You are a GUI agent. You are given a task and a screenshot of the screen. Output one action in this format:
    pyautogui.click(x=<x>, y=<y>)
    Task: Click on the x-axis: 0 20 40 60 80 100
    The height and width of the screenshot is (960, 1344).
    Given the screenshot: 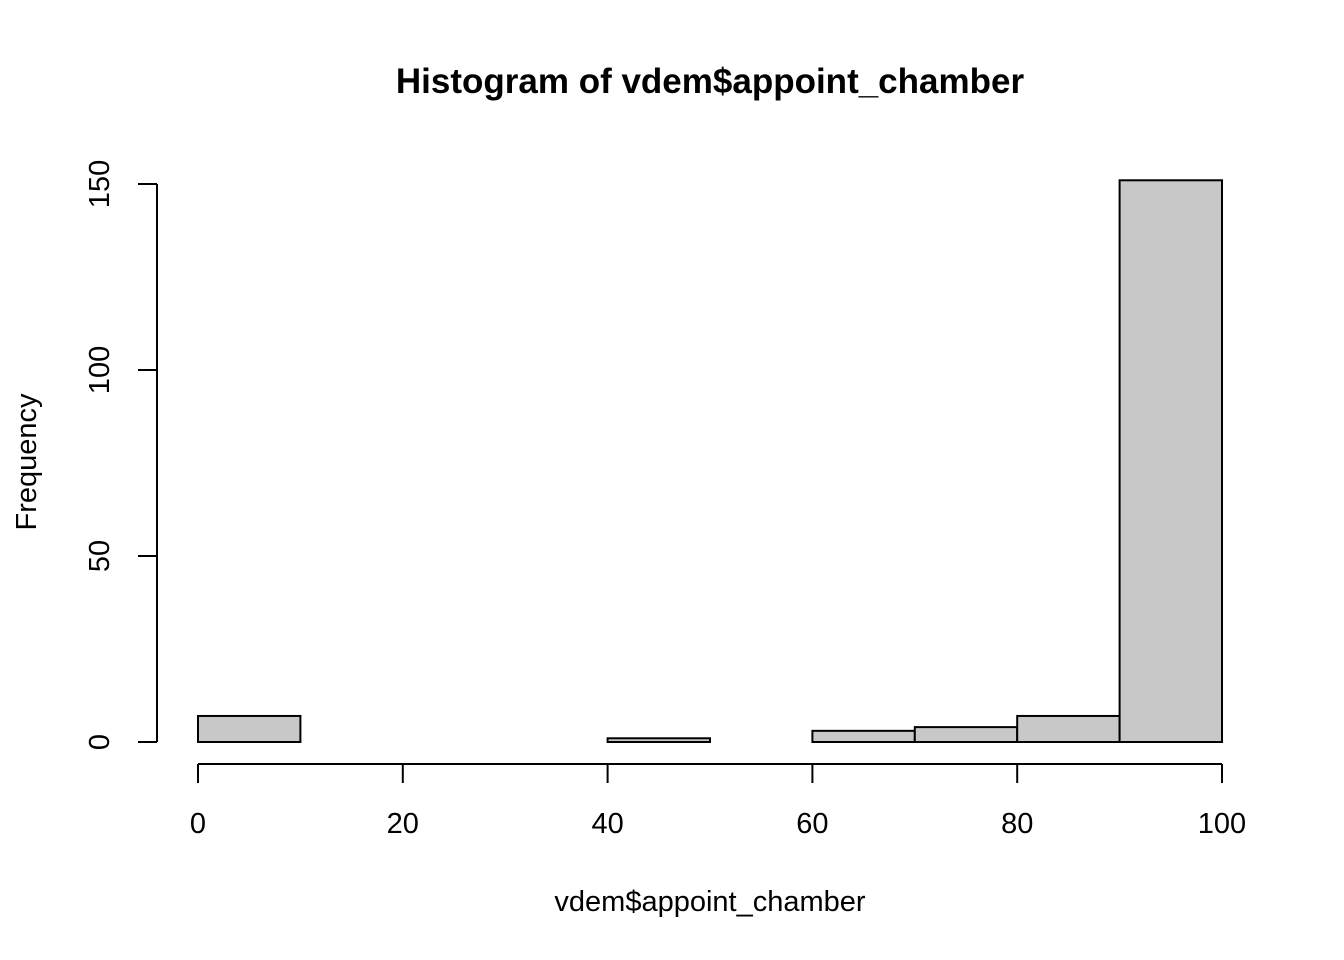 What is the action you would take?
    pyautogui.click(x=718, y=801)
    